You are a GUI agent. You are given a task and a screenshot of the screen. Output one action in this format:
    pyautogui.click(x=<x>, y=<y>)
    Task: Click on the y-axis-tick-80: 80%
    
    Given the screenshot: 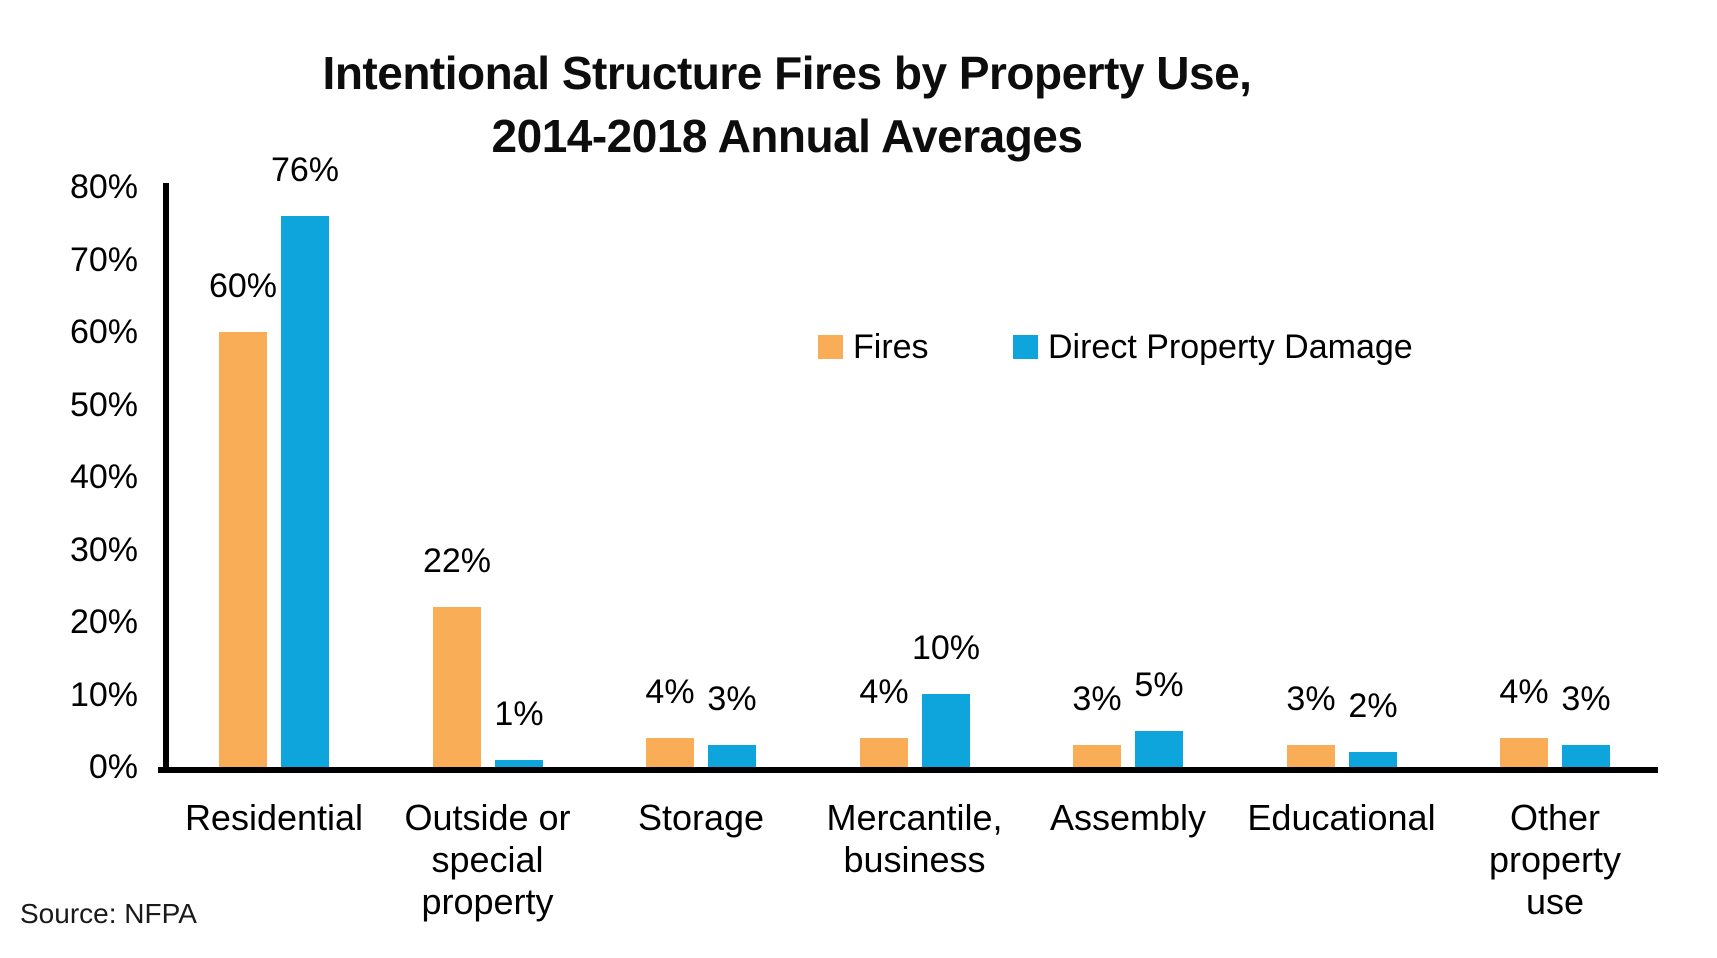 What is the action you would take?
    pyautogui.click(x=103, y=187)
    